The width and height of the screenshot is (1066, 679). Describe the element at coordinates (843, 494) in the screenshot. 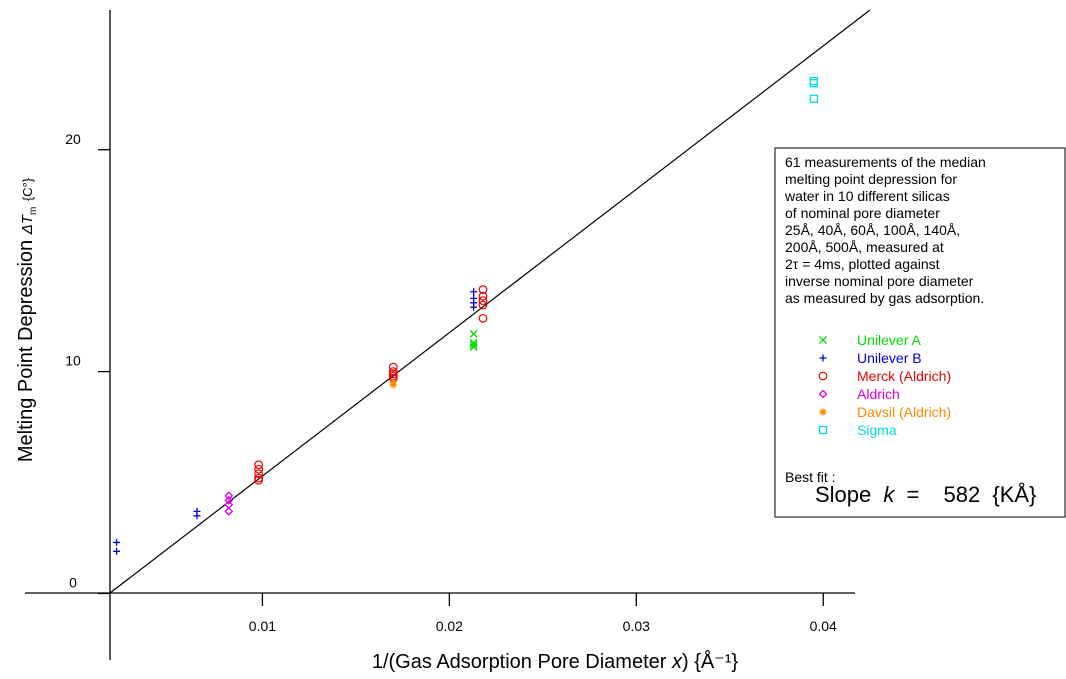

I see `slope-label: Slope` at that location.